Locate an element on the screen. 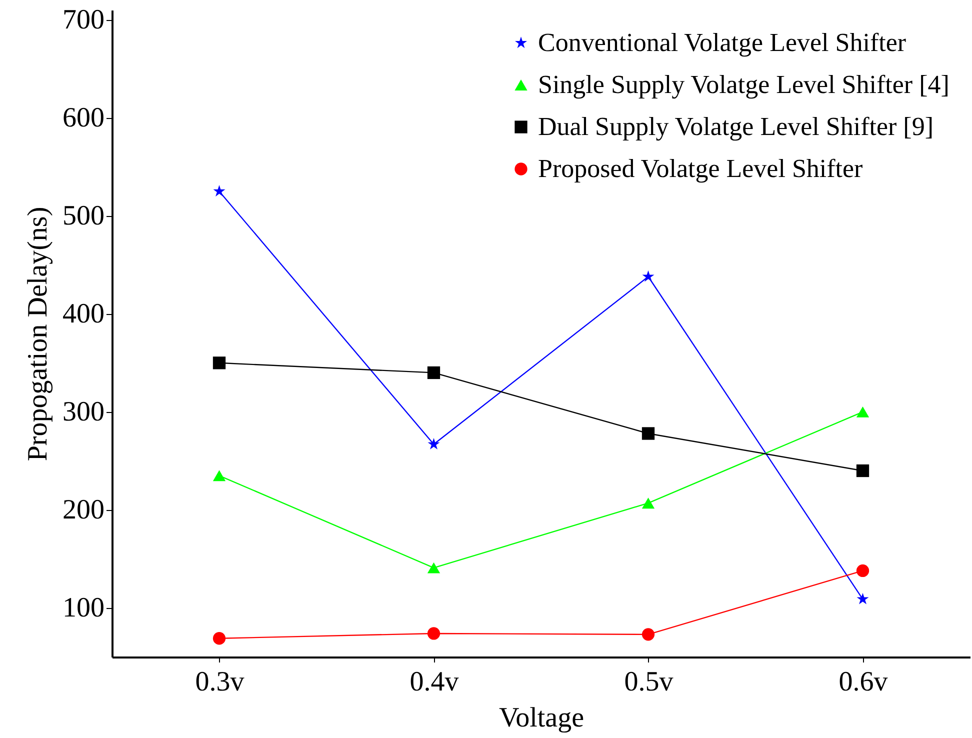  x-tick-label: 0.6v is located at coordinates (863, 682).